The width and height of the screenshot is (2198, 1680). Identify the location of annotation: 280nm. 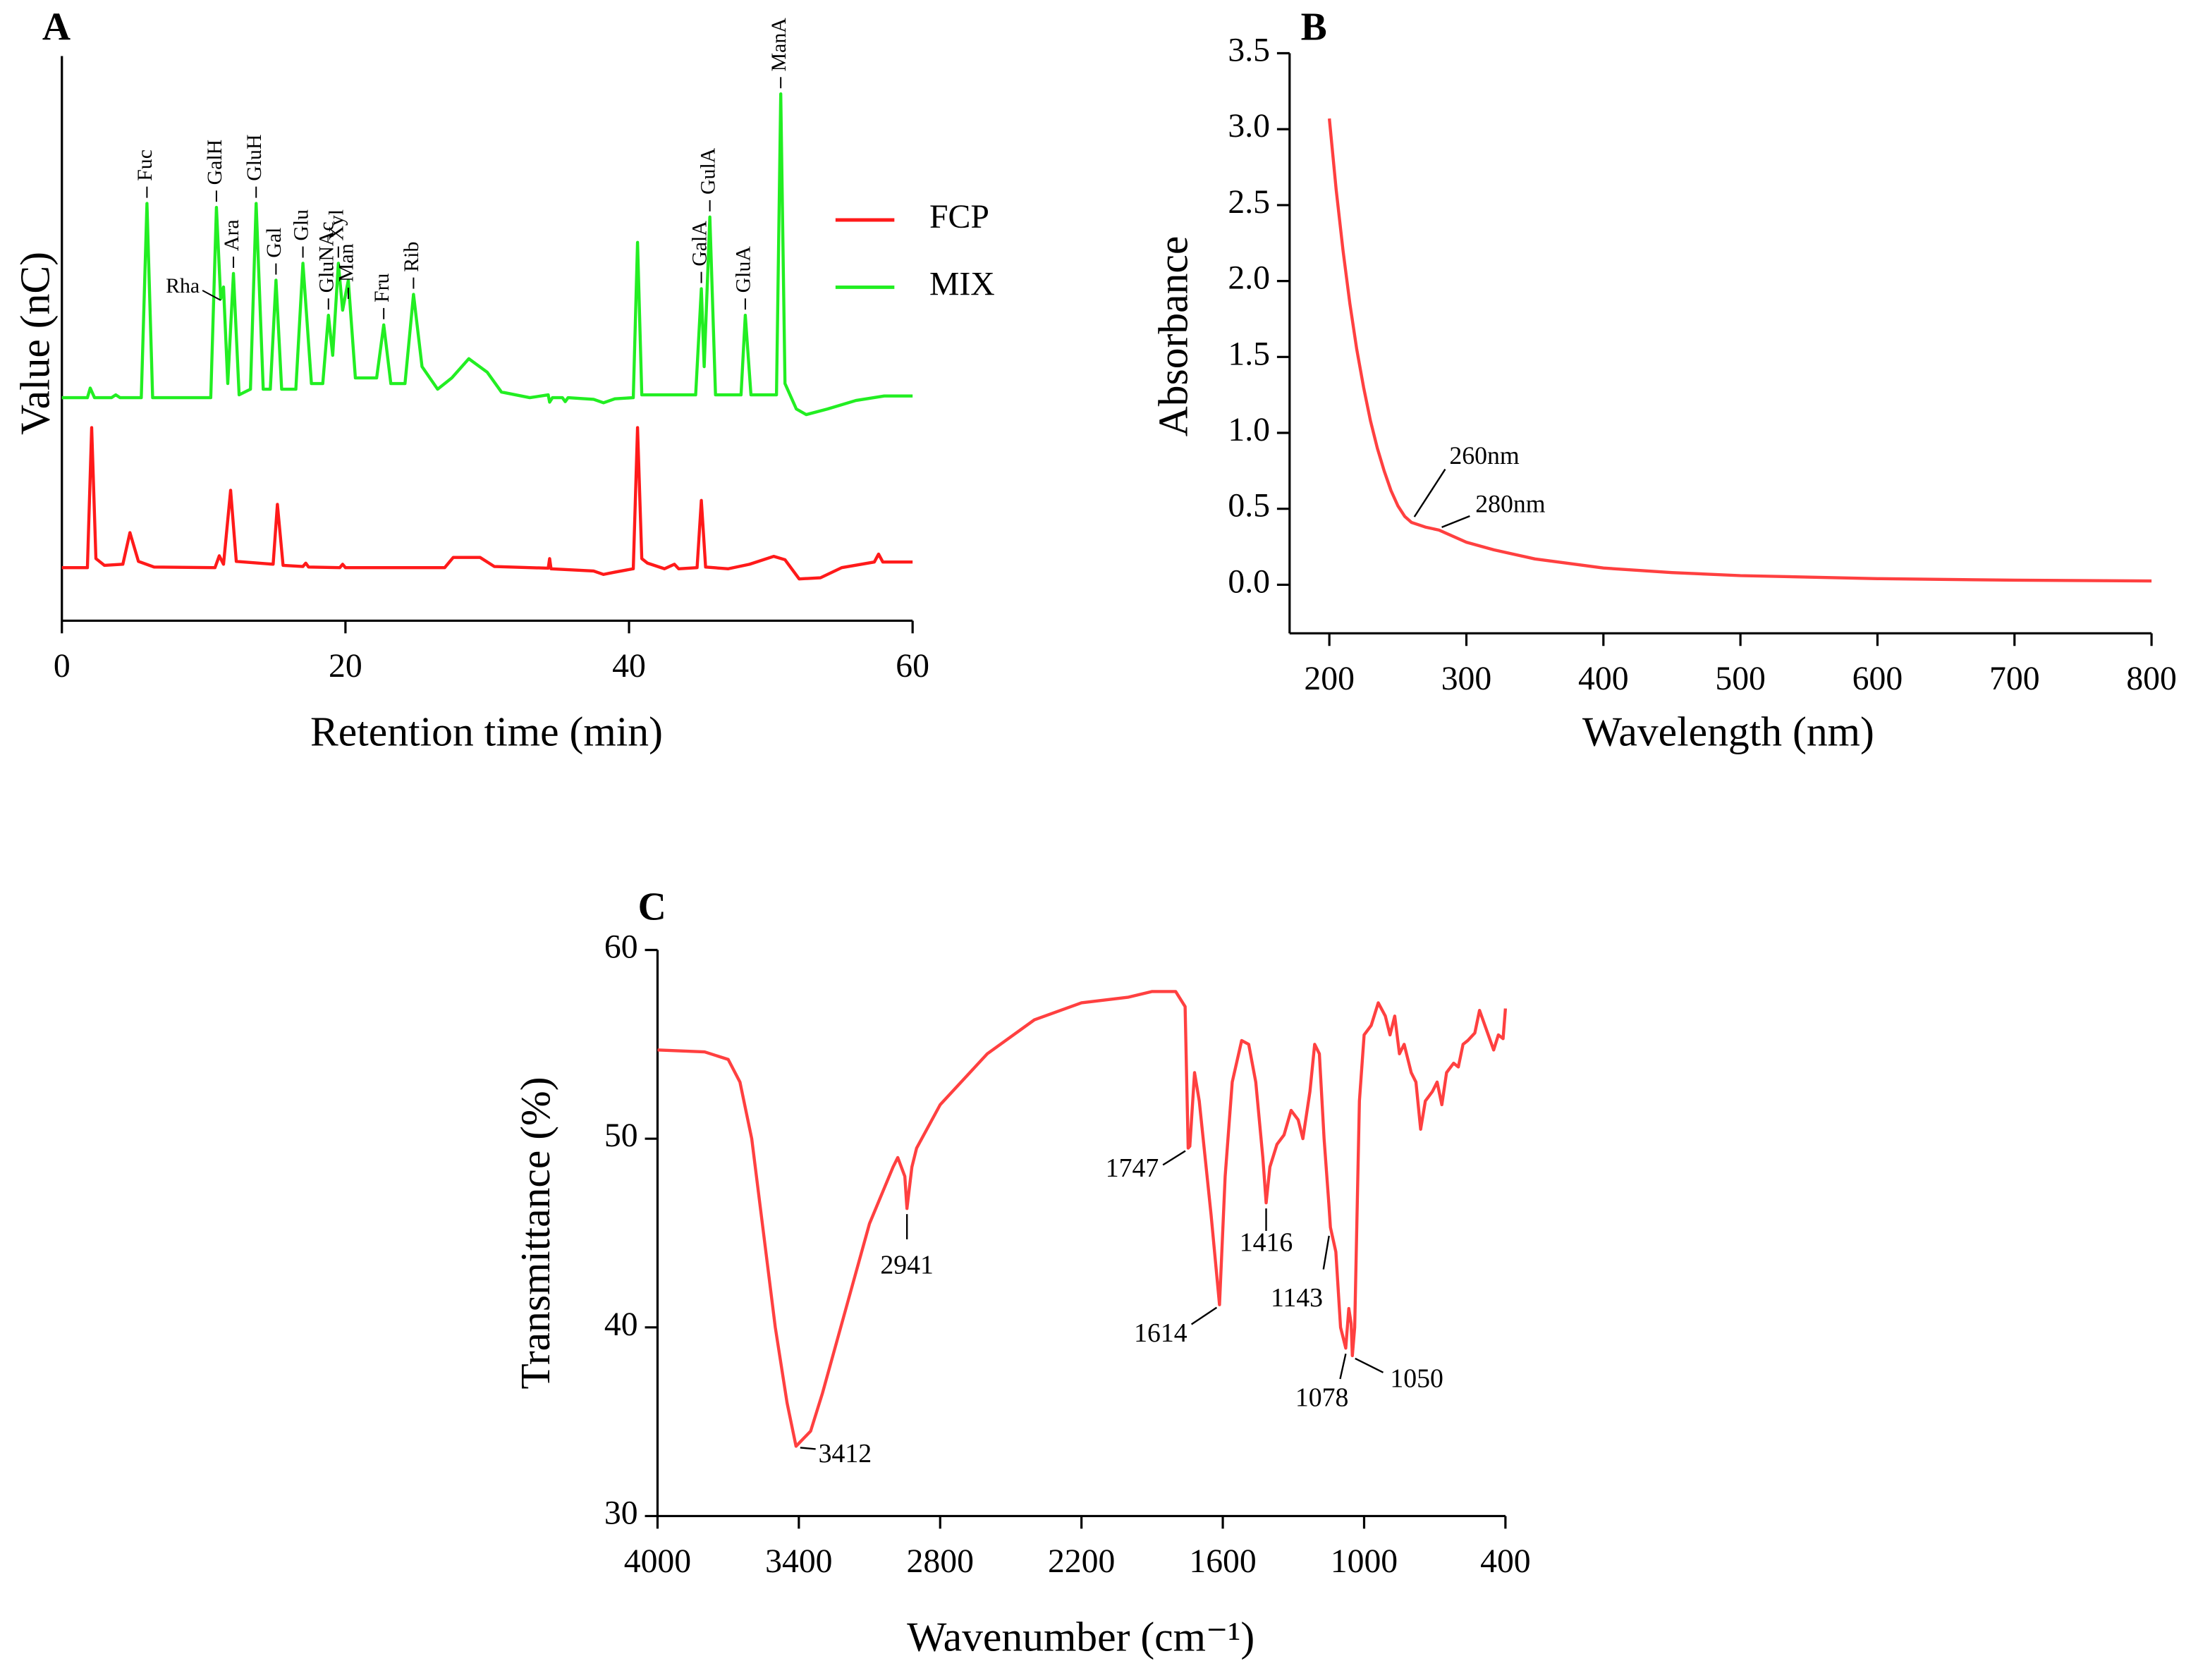
(1510, 503).